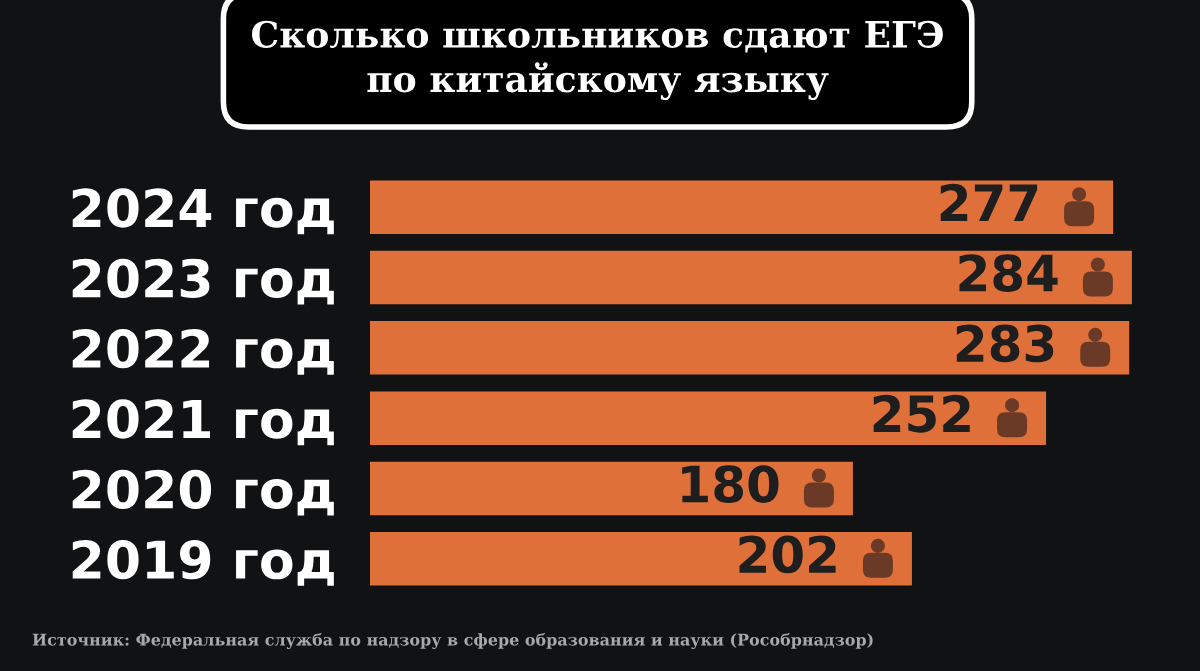 The width and height of the screenshot is (1200, 671). Describe the element at coordinates (597, 60) in the screenshot. I see `chart-title: Сколько школьников сдают ЕГЭ по китайскому языку` at that location.